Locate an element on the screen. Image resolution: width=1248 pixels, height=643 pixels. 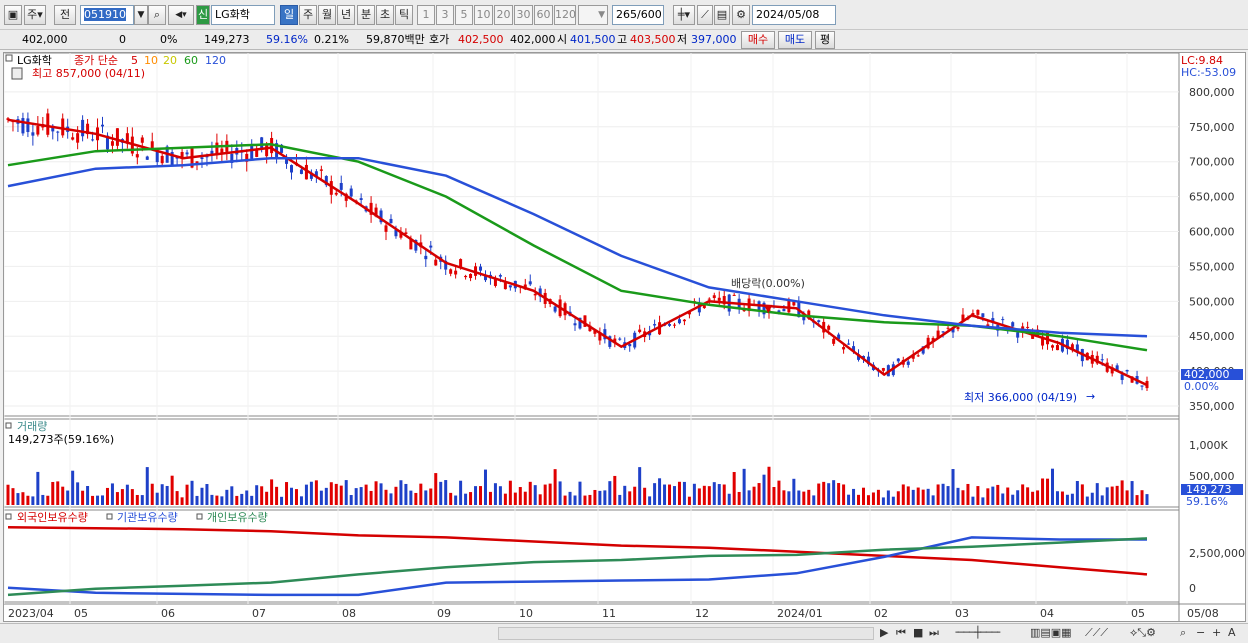
date-field: 2024/05/08 is located at coordinates (794, 15).